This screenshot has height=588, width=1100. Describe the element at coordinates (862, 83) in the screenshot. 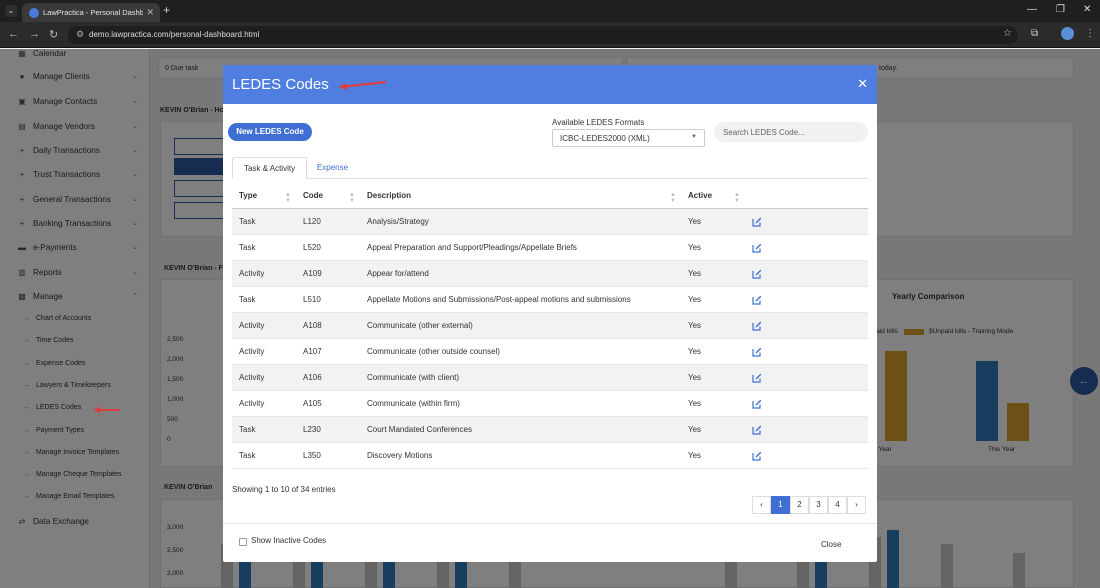

I see `close-icon: ✕` at that location.